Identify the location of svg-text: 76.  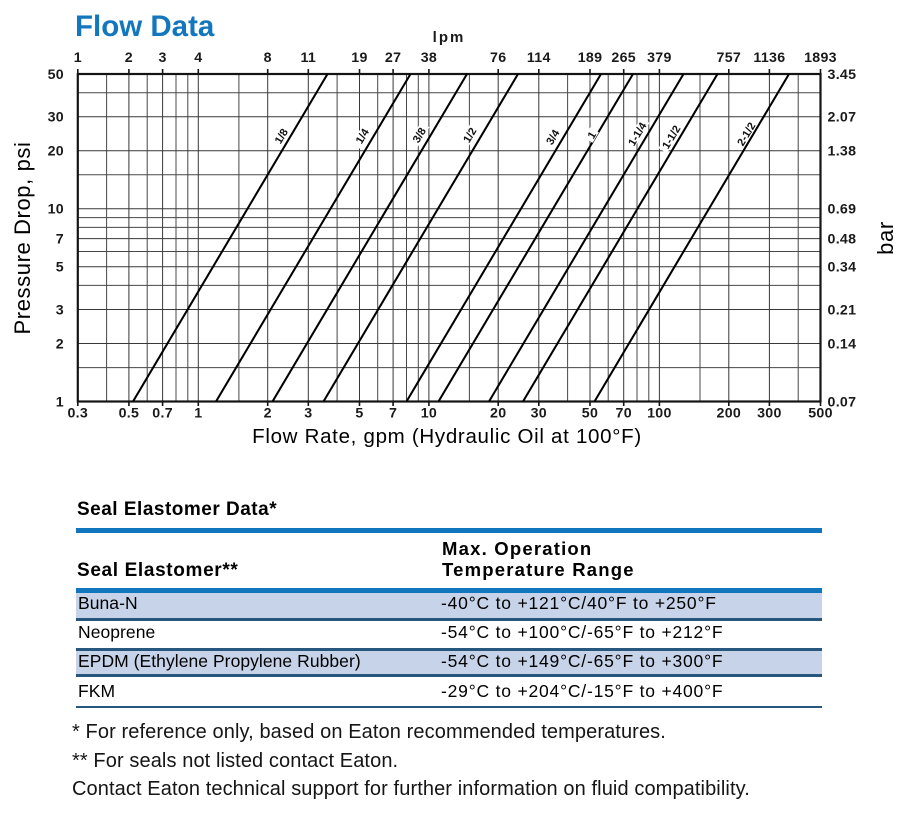
(498, 58).